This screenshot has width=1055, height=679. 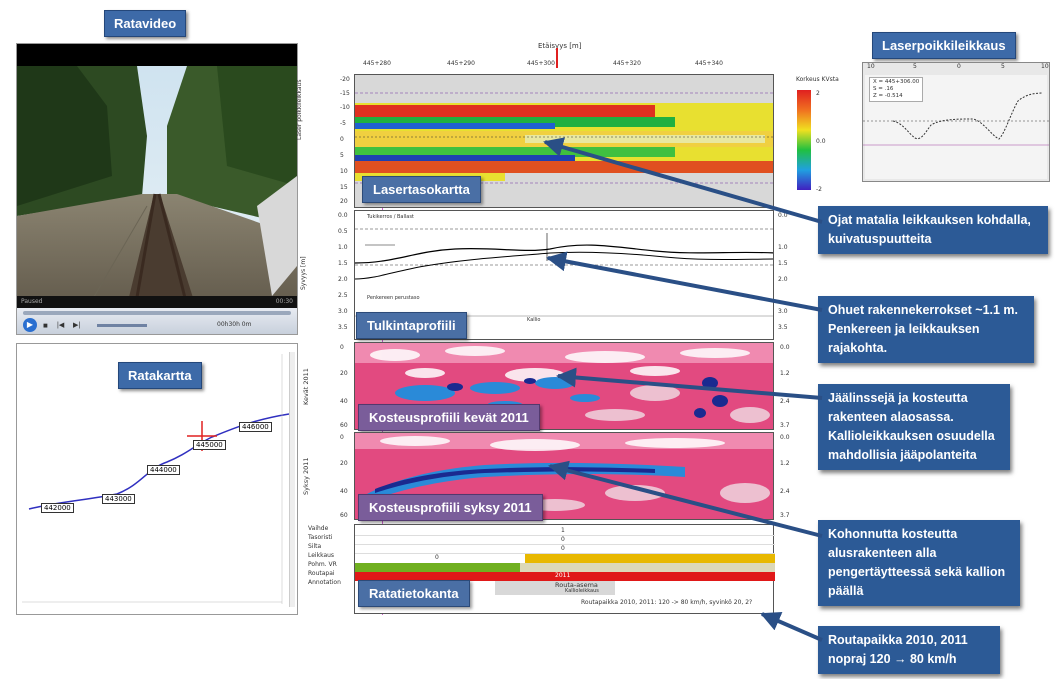 I want to click on cross-info-2: S = .16, so click(x=883, y=89).